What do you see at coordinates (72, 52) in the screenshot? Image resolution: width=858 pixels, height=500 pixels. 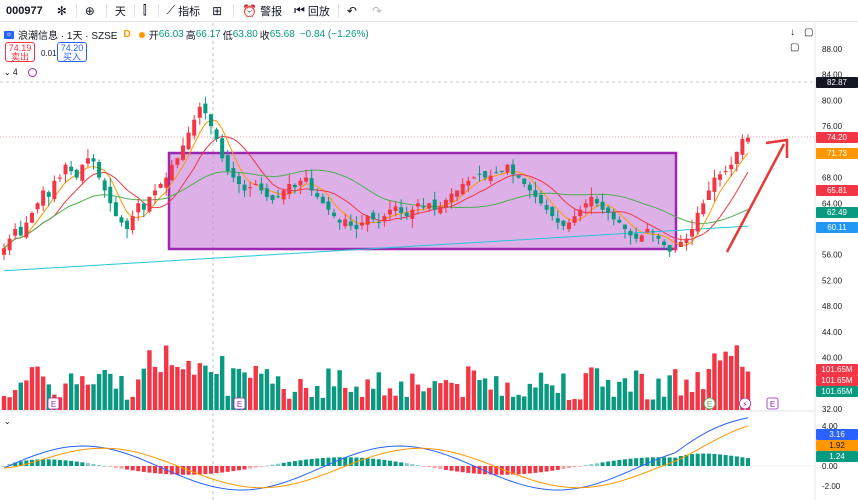 I see `buy-button: 74.20 买入` at bounding box center [72, 52].